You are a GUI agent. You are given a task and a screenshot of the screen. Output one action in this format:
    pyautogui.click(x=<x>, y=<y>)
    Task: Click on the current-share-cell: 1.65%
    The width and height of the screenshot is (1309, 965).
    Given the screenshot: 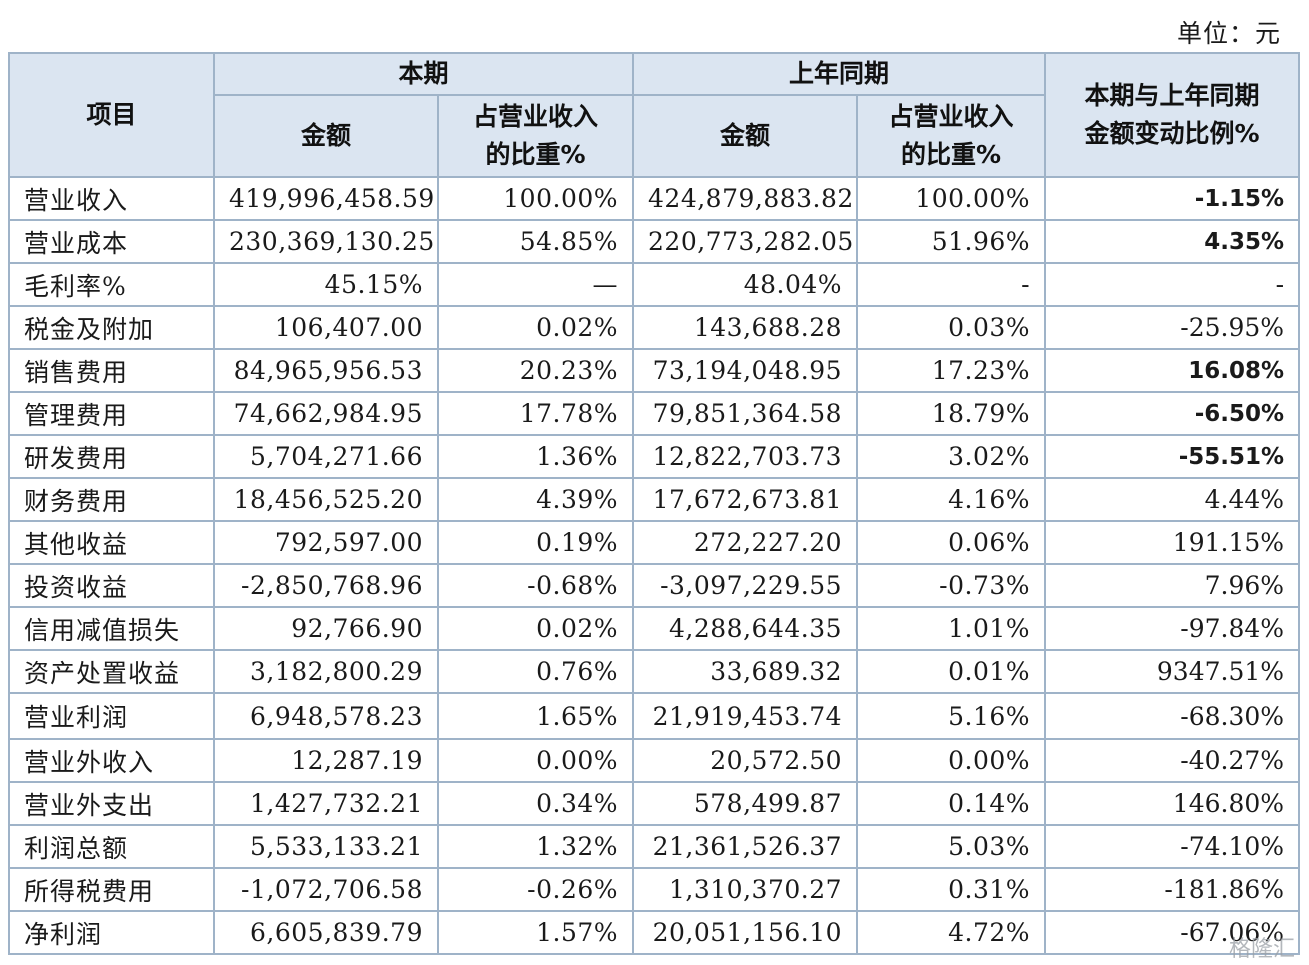 What is the action you would take?
    pyautogui.click(x=535, y=716)
    